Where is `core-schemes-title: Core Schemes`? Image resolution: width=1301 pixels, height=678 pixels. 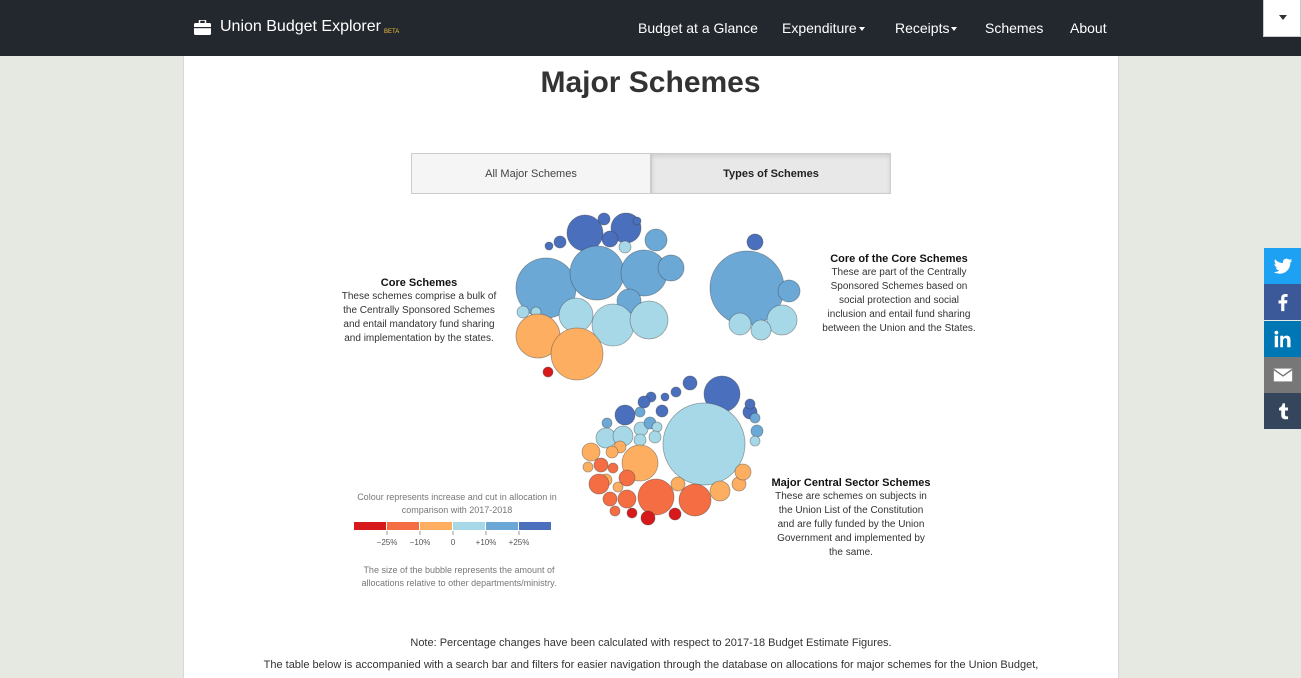 core-schemes-title: Core Schemes is located at coordinates (419, 283).